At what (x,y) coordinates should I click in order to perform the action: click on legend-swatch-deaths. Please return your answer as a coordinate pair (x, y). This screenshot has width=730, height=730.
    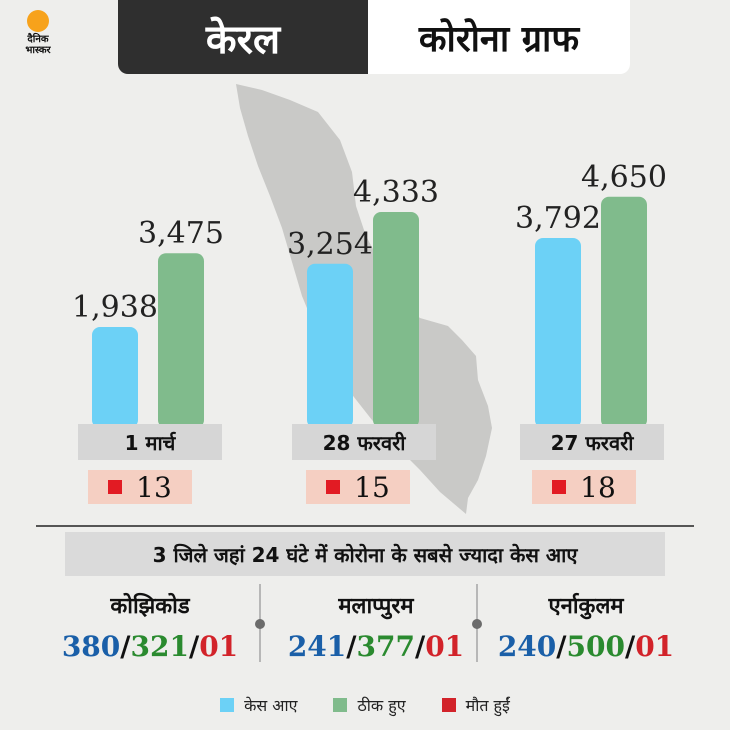
    Looking at the image, I should click on (448, 705).